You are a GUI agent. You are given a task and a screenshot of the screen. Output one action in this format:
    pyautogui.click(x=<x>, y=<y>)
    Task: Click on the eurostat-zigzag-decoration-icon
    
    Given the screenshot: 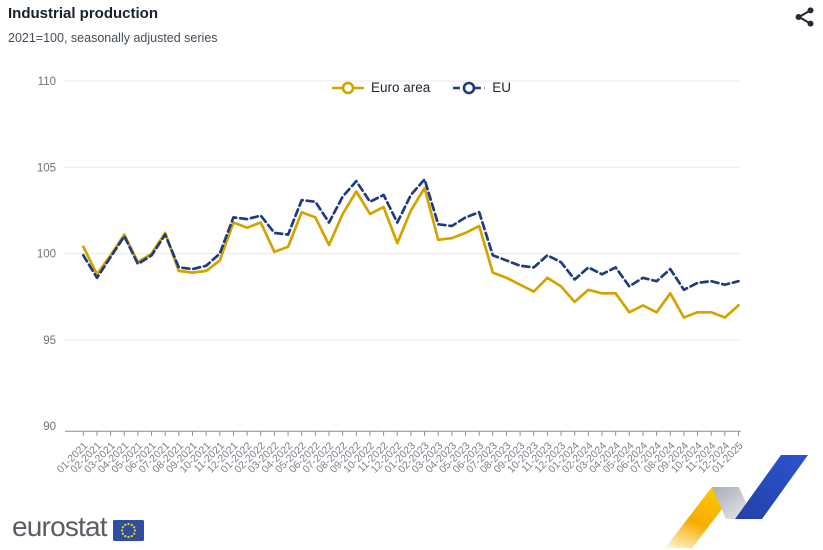 What is the action you would take?
    pyautogui.click(x=736, y=501)
    